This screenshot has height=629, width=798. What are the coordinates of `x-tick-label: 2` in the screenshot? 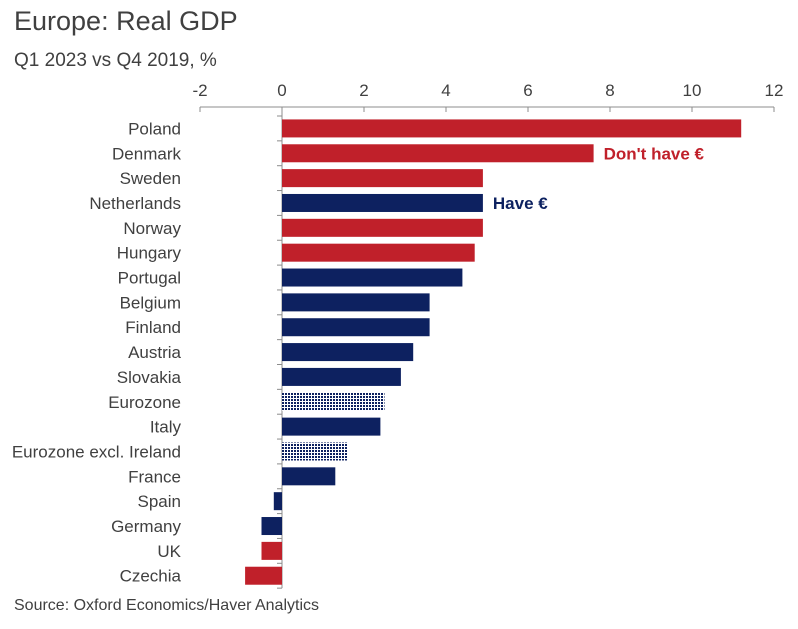 It's located at (363, 90).